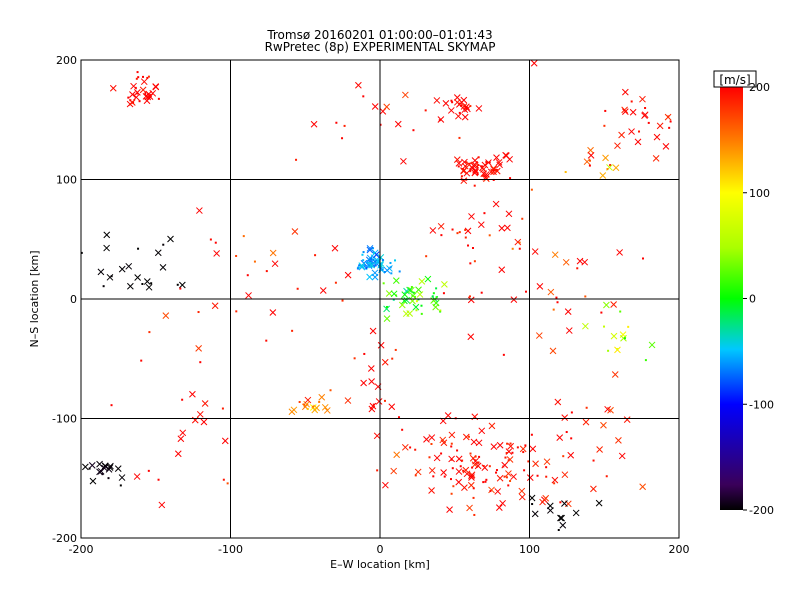 The height and width of the screenshot is (600, 800). I want to click on x-tick-label: -100, so click(230, 549).